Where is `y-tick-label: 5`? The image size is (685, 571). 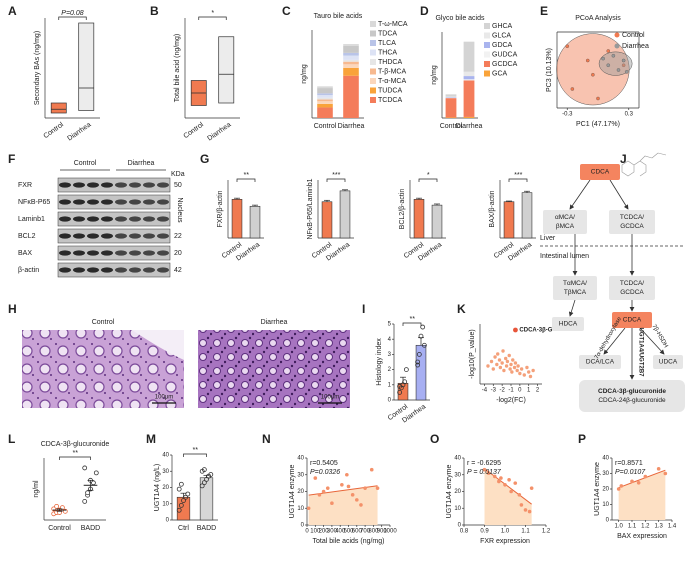 y-tick-label: 5 is located at coordinates (390, 325).